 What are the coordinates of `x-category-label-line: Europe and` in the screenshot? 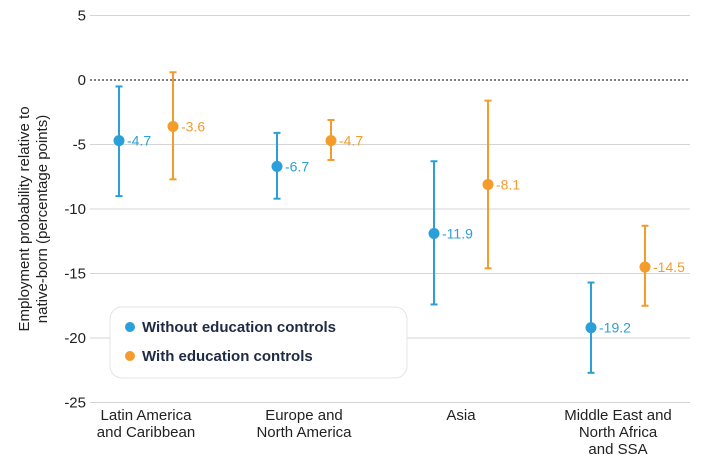 It's located at (304, 415).